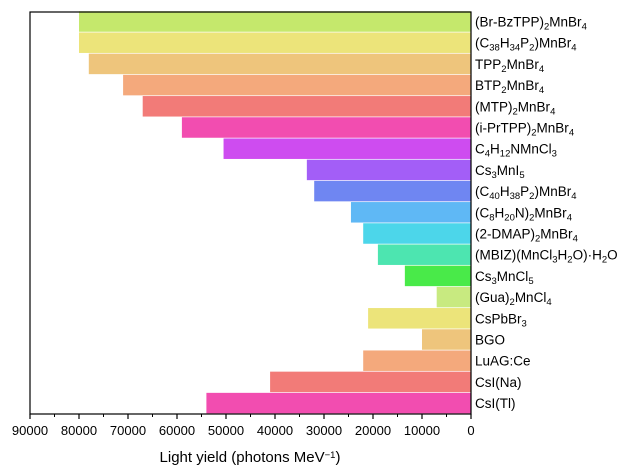  Describe the element at coordinates (501, 320) in the screenshot. I see `category-label-14: CsPbBr3` at that location.